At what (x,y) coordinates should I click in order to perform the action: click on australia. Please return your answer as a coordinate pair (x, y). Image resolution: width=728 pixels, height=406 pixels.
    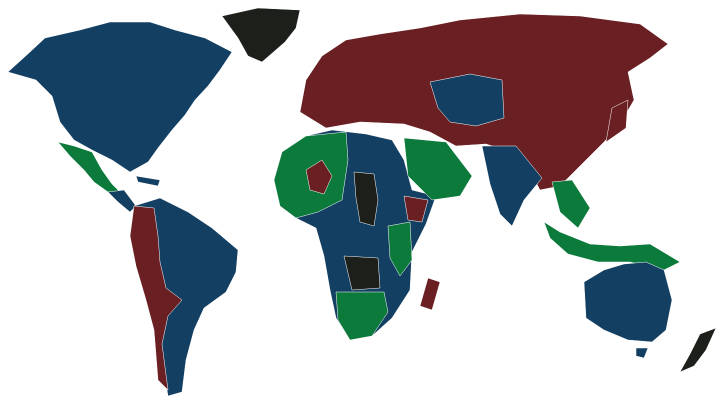
    Looking at the image, I should click on (628, 302).